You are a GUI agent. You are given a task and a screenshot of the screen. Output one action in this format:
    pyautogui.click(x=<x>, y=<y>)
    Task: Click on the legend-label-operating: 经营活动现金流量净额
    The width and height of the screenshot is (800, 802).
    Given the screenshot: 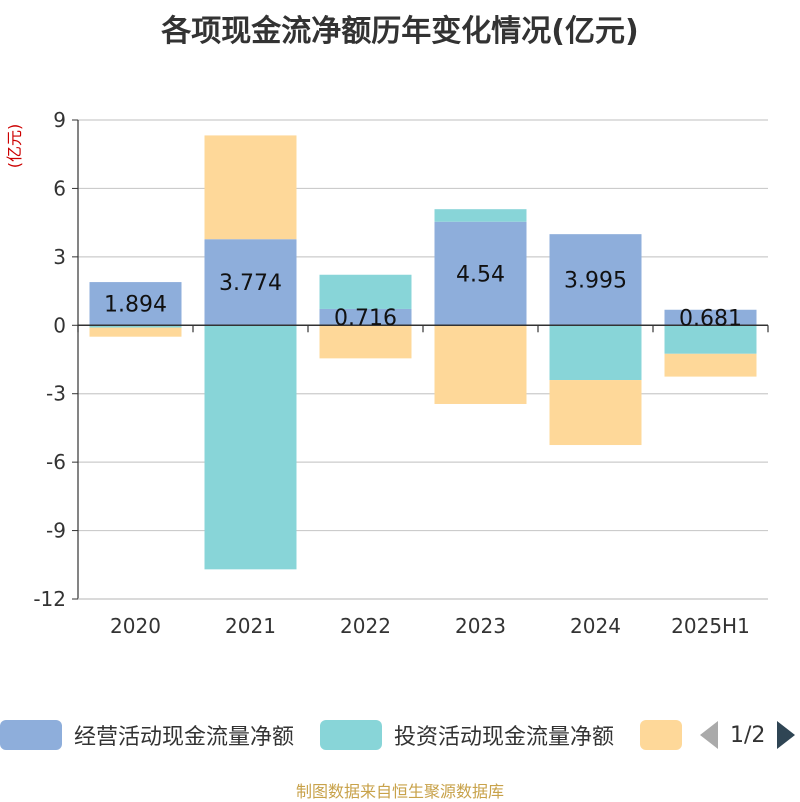 What is the action you would take?
    pyautogui.click(x=184, y=737)
    